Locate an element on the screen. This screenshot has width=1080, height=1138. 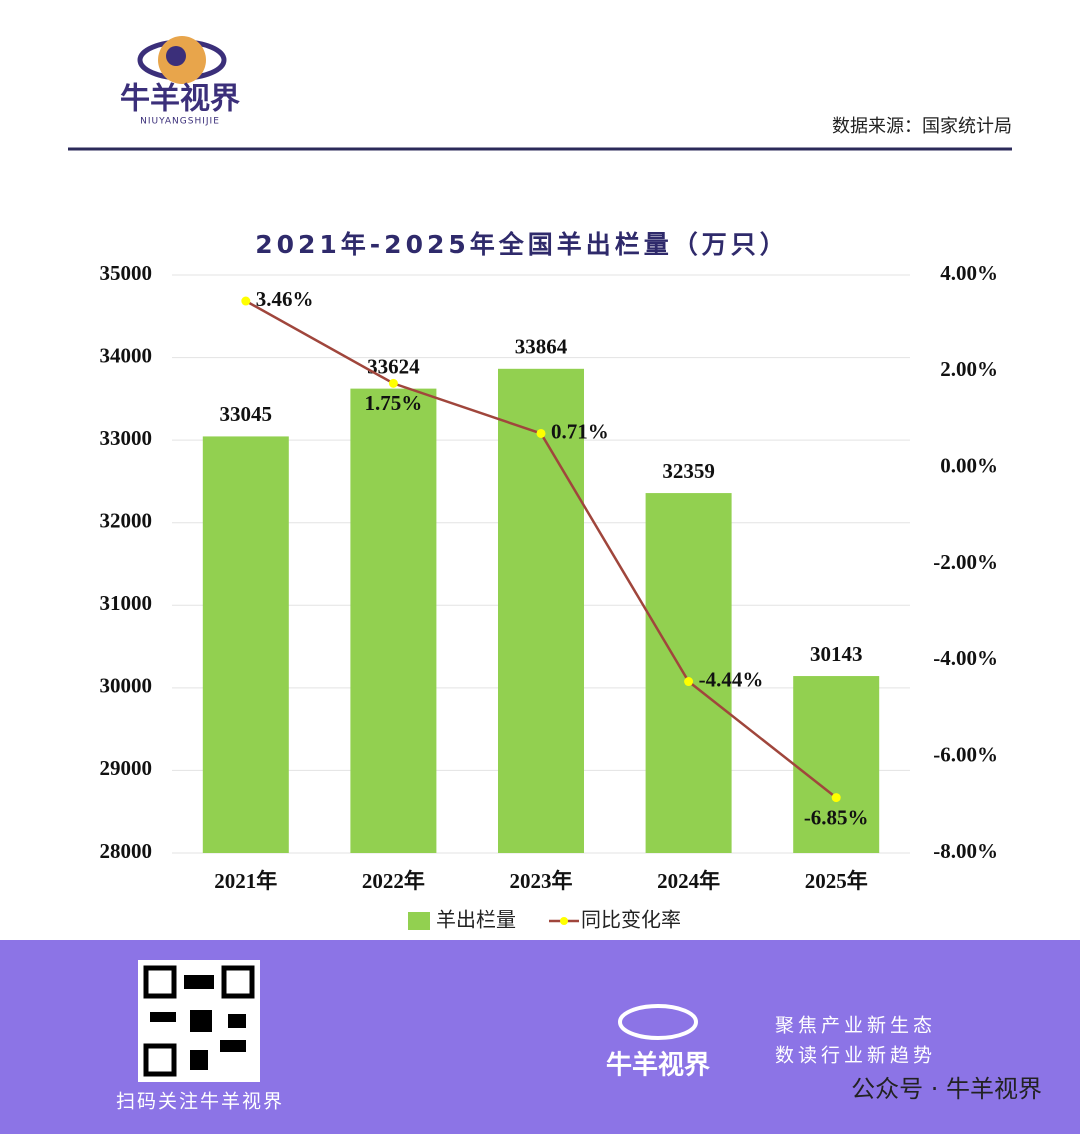
y2-tick-label: 0.00% is located at coordinates (969, 465).